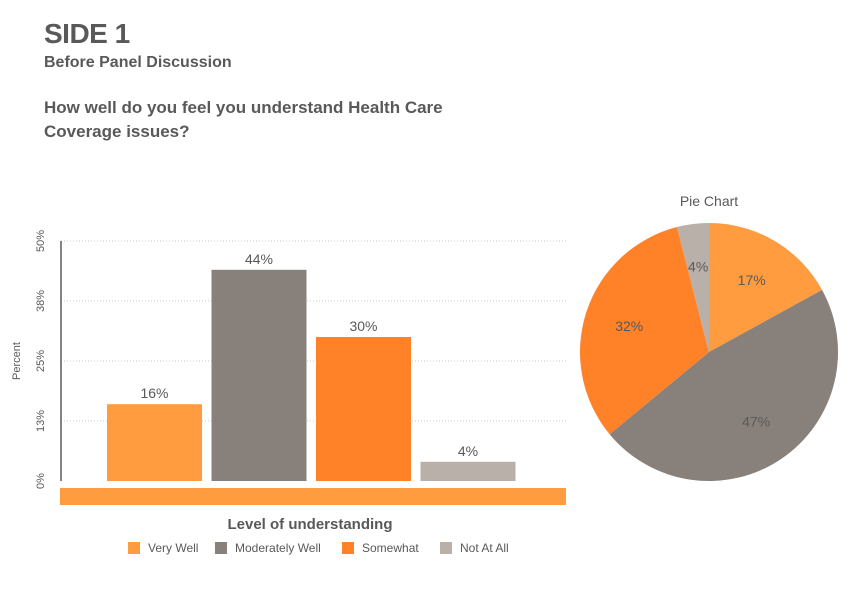  What do you see at coordinates (87, 33) in the screenshot?
I see `page-title: SIDE 1` at bounding box center [87, 33].